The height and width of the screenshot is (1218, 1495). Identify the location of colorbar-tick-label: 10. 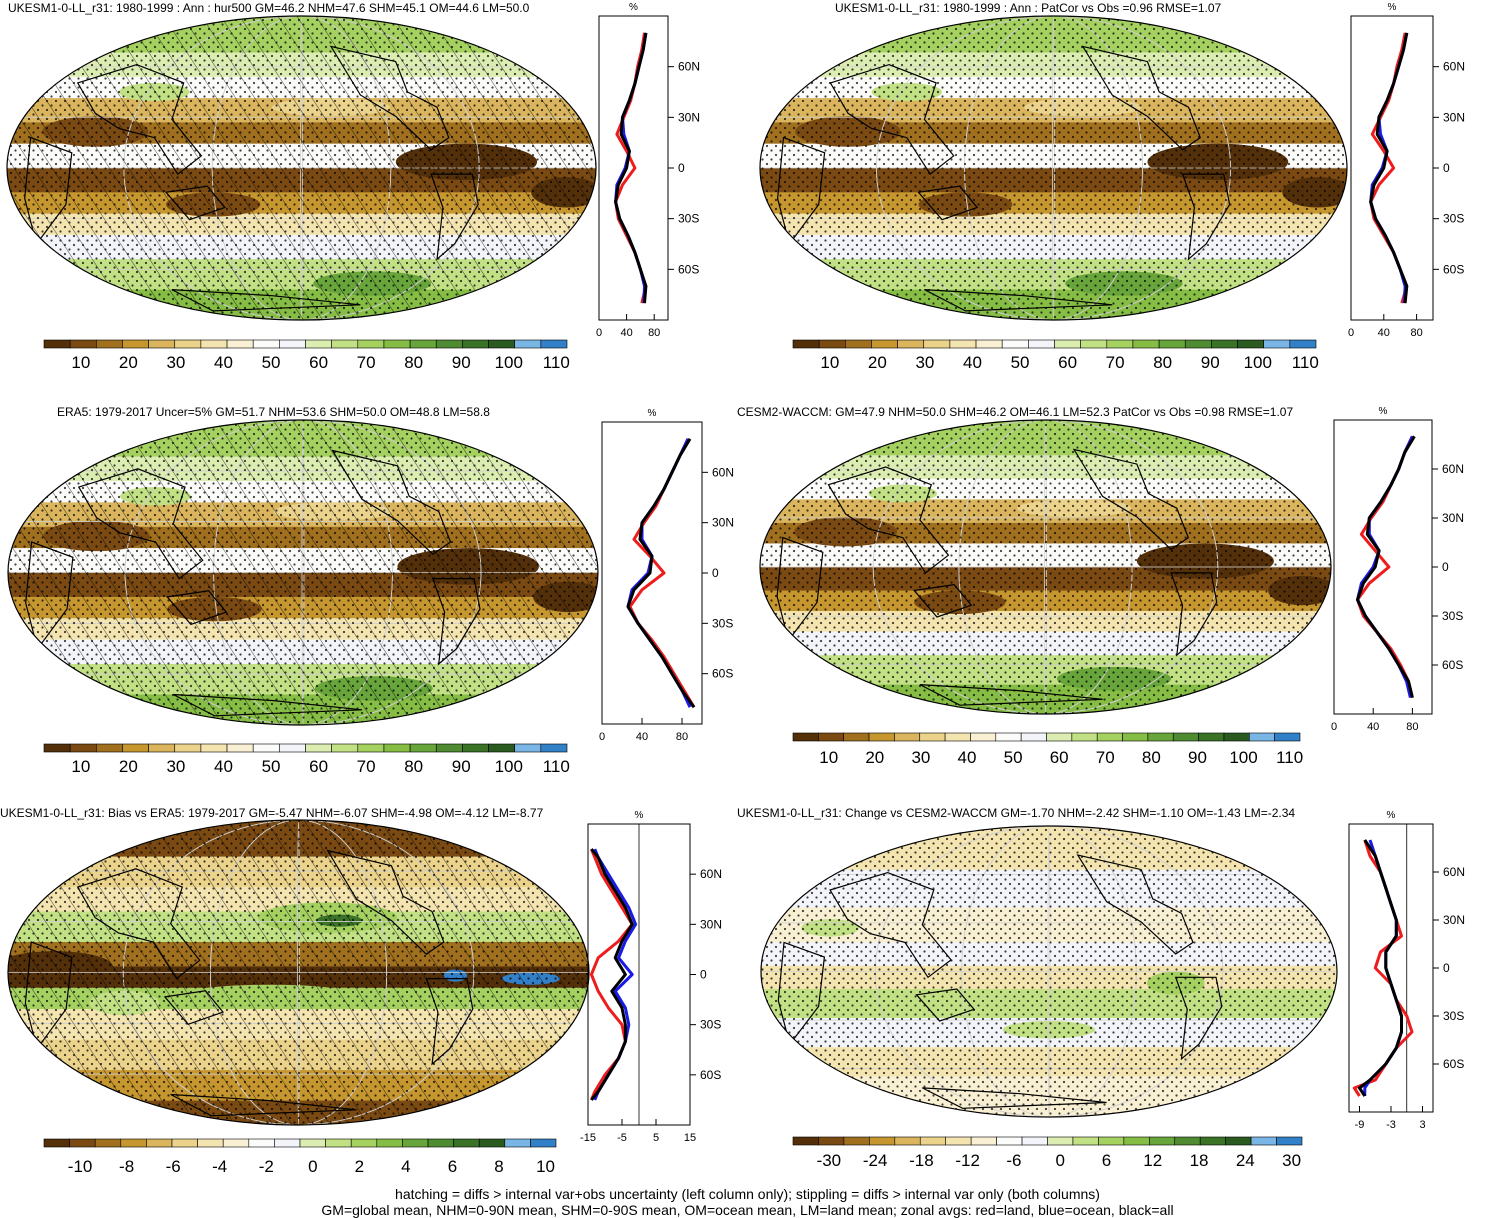
(828, 757).